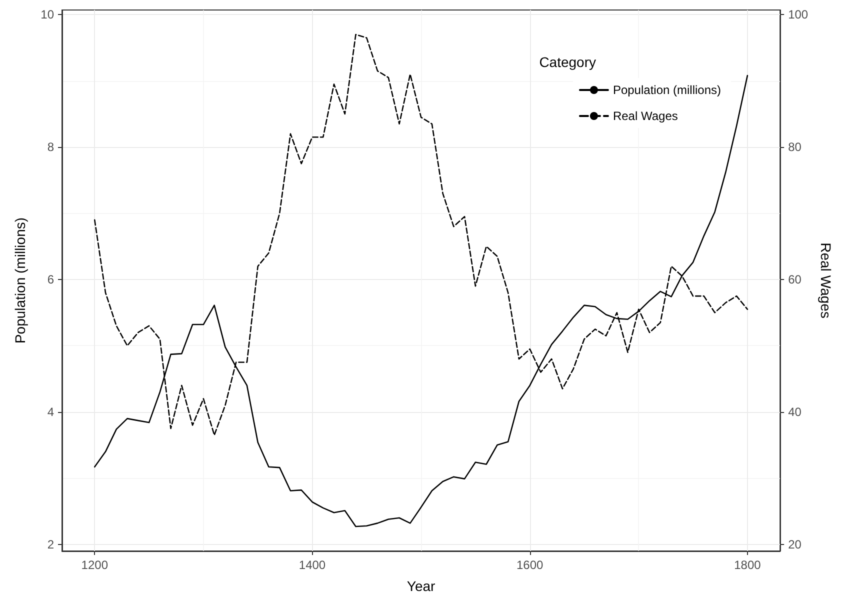 This screenshot has width=841, height=599. Describe the element at coordinates (50, 411) in the screenshot. I see `y-tick-label: 4` at that location.